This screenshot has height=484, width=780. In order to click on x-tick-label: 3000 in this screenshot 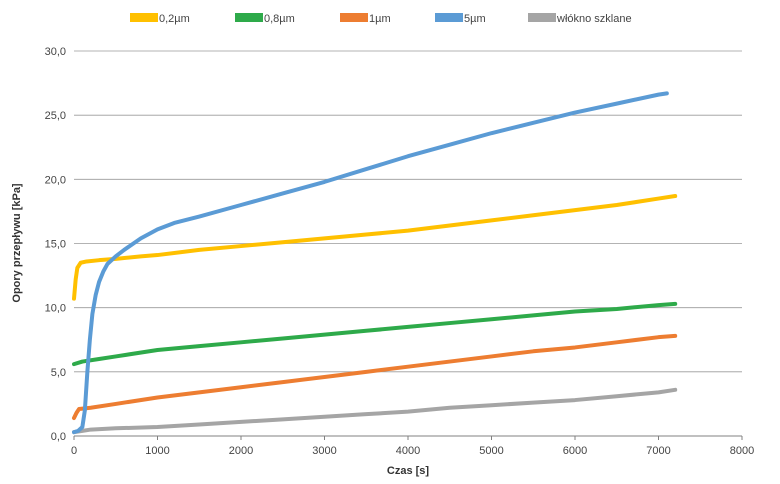, I will do `click(324, 451)`.